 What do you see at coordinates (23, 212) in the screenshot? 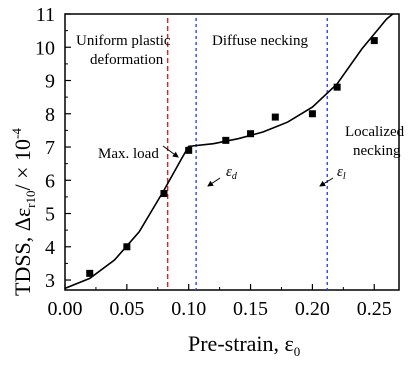
I see `y-axis-label: TDSS, Δεr10/ × 10-4` at bounding box center [23, 212].